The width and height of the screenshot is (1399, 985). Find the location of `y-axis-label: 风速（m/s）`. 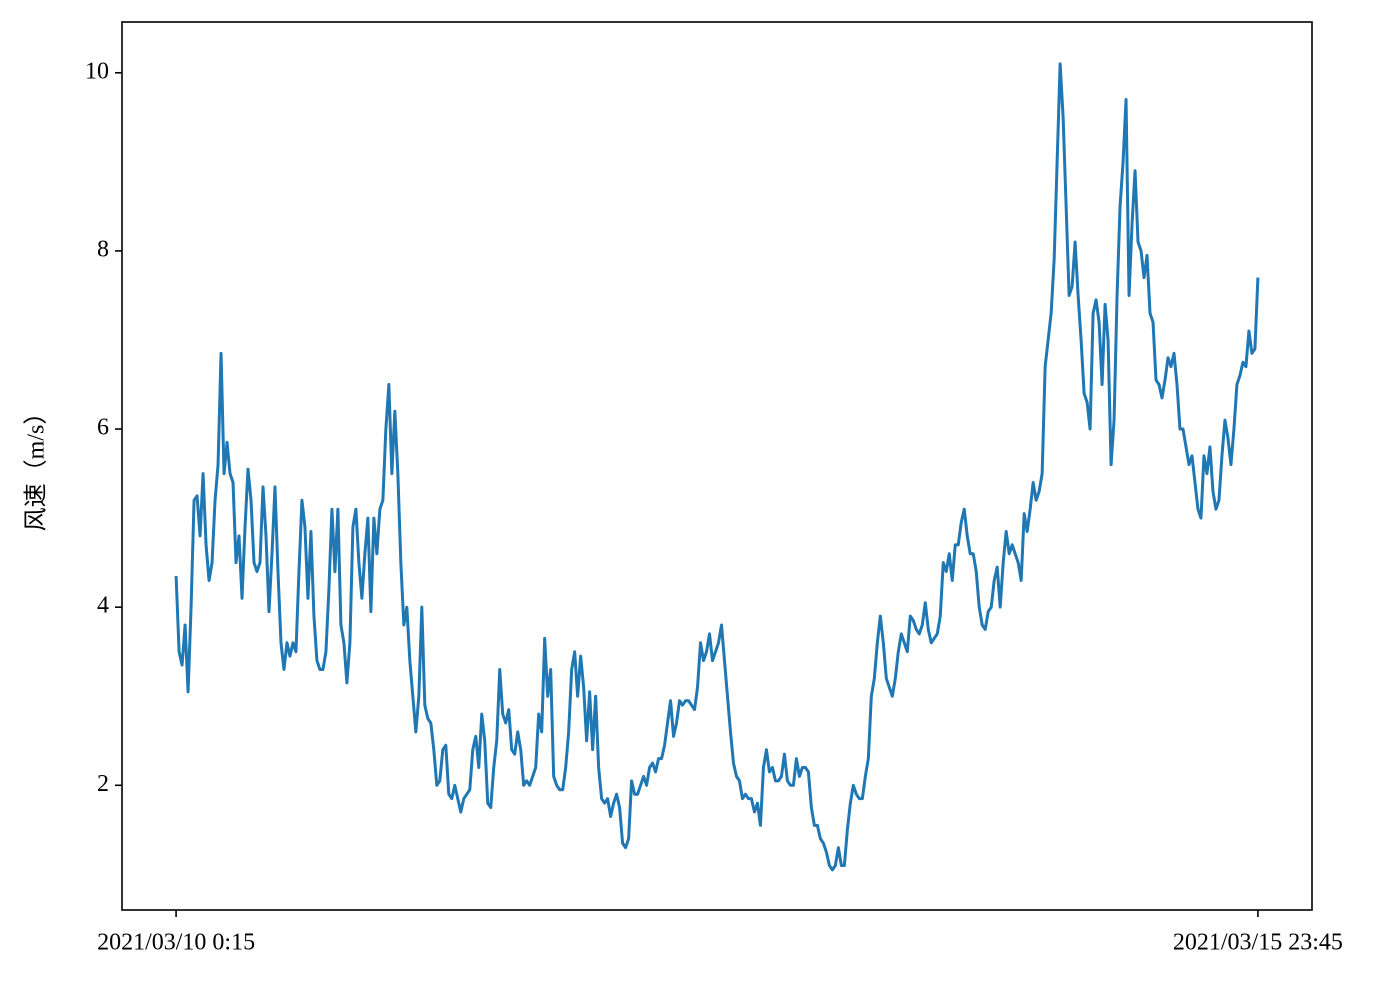

y-axis-label: 风速（m/s） is located at coordinates (36, 466).